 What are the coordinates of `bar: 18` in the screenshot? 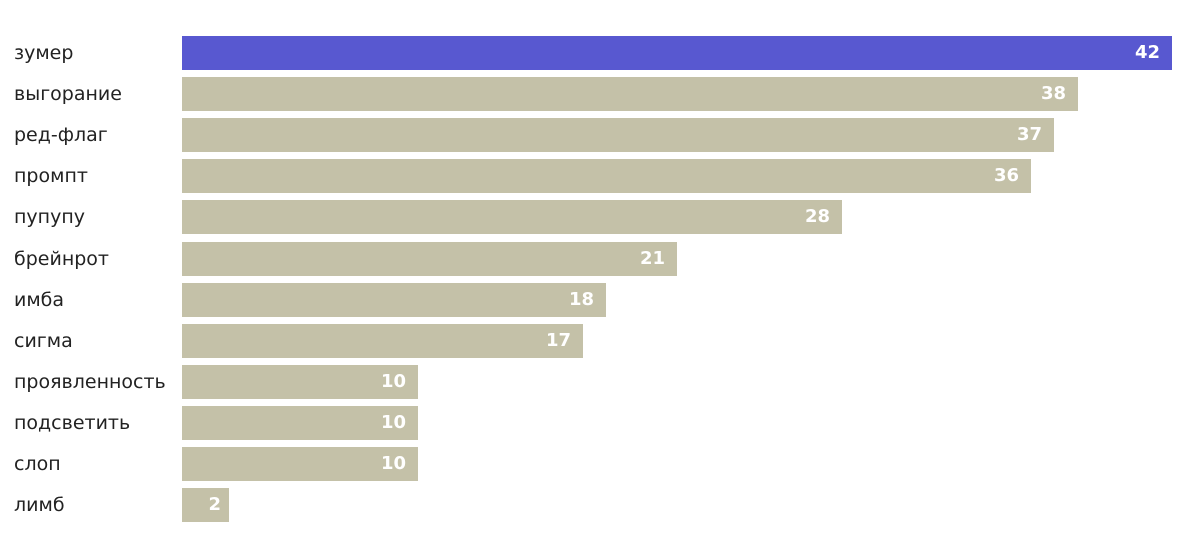 It's located at (394, 300).